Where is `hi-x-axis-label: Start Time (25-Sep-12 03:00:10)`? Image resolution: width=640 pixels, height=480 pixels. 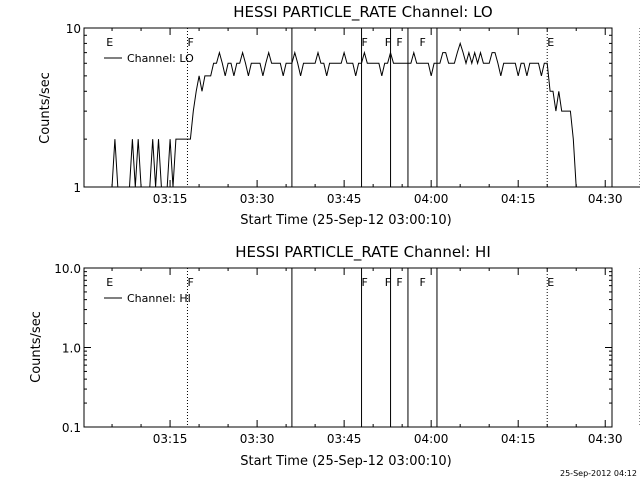 hi-x-axis-label: Start Time (25-Sep-12 03:00:10) is located at coordinates (345, 461).